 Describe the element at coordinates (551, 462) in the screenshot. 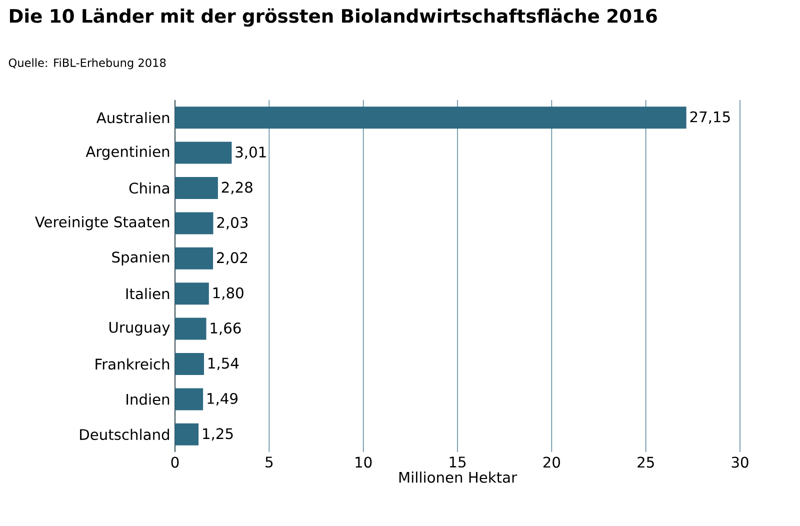

I see `x-tick-label: 20` at that location.